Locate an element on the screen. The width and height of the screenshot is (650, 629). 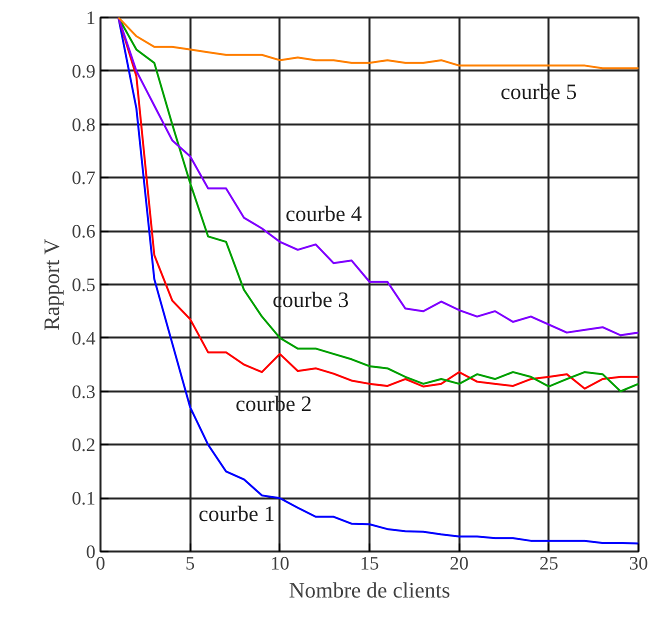
x-tick-label: 5 is located at coordinates (190, 564).